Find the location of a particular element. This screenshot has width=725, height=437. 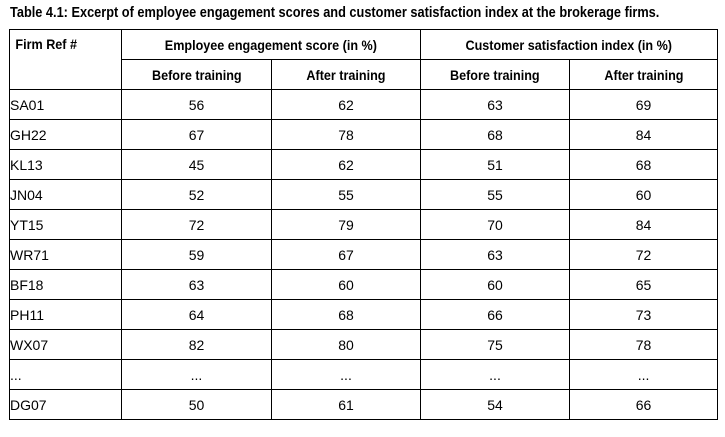

satisfaction-after-cell: 68 is located at coordinates (644, 164).